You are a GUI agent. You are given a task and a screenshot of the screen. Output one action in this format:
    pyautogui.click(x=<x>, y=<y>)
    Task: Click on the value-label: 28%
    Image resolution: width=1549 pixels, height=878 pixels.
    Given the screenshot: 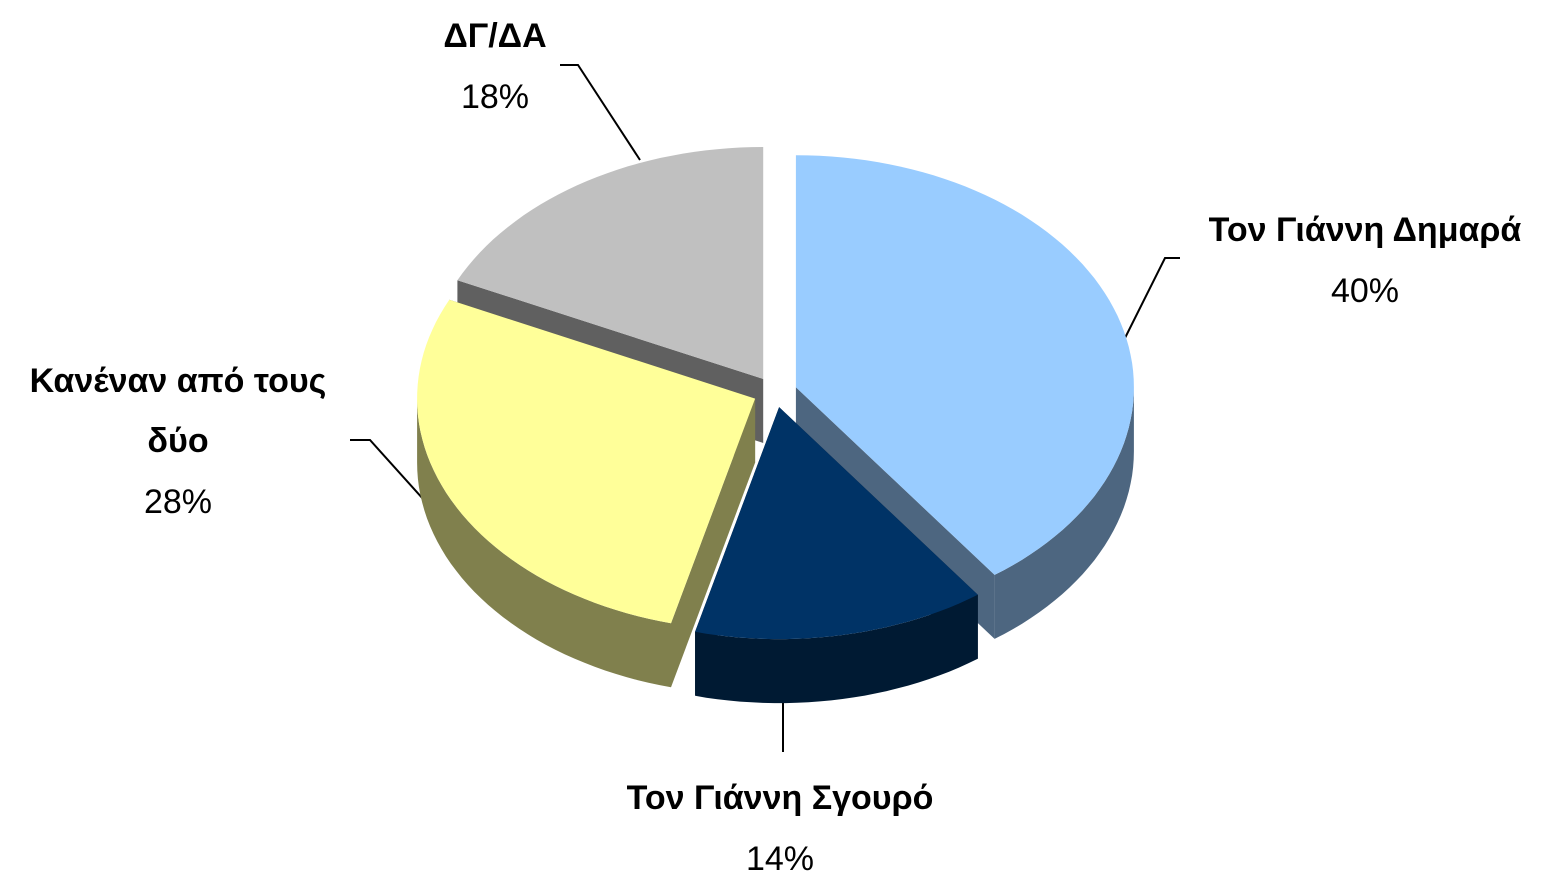 What is the action you would take?
    pyautogui.click(x=178, y=502)
    